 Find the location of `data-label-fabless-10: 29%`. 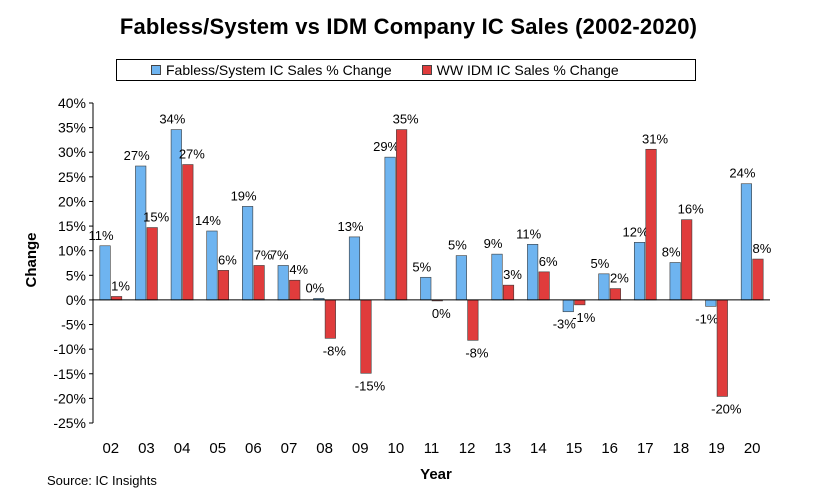

data-label-fabless-10: 29% is located at coordinates (386, 146).